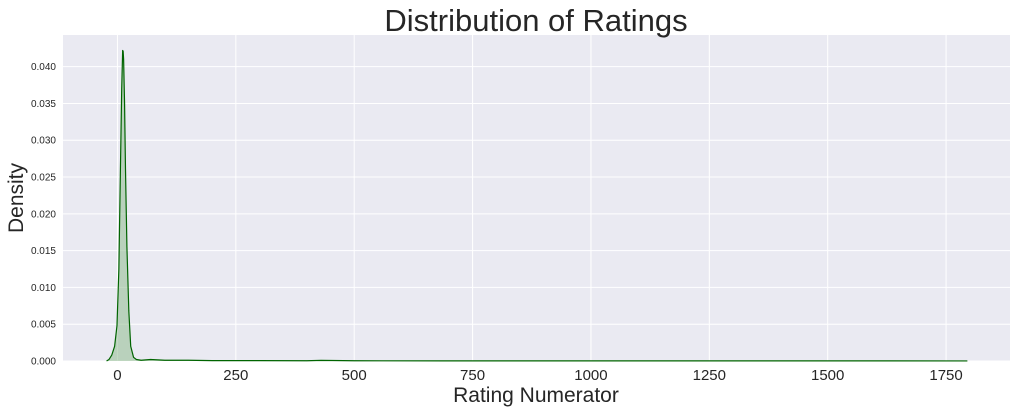 The height and width of the screenshot is (412, 1018). Describe the element at coordinates (536, 395) in the screenshot. I see `x-axis-label: Rating Numerator` at that location.